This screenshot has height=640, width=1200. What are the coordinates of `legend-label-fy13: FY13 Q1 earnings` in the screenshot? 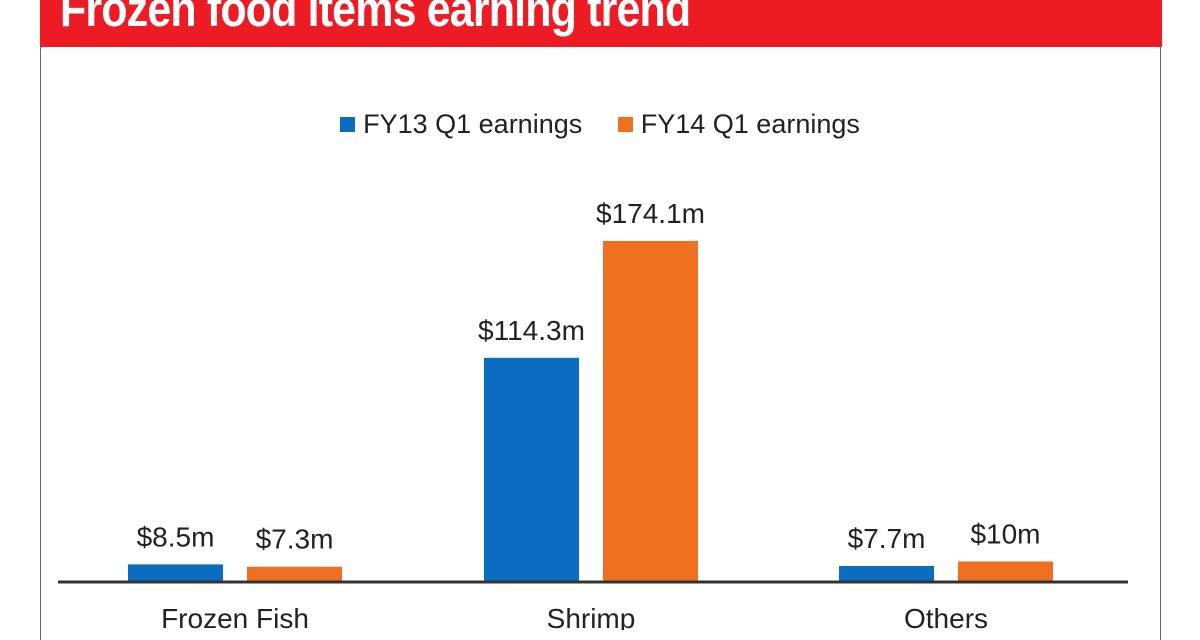 It's located at (473, 124).